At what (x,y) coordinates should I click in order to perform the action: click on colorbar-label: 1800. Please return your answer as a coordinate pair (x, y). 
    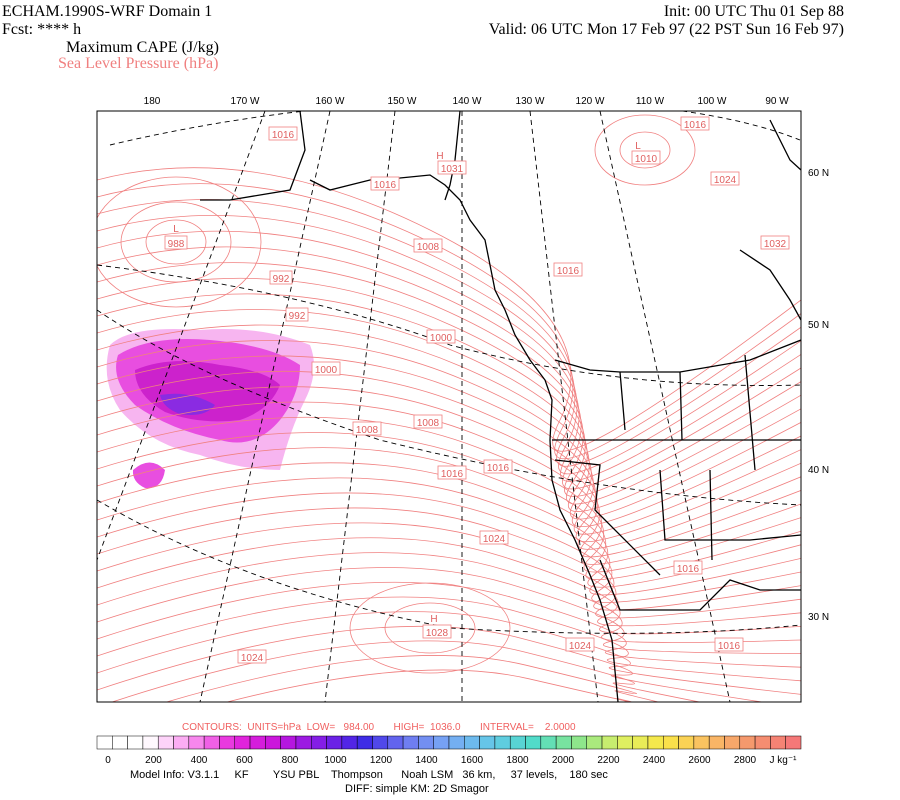
    Looking at the image, I should click on (517, 760).